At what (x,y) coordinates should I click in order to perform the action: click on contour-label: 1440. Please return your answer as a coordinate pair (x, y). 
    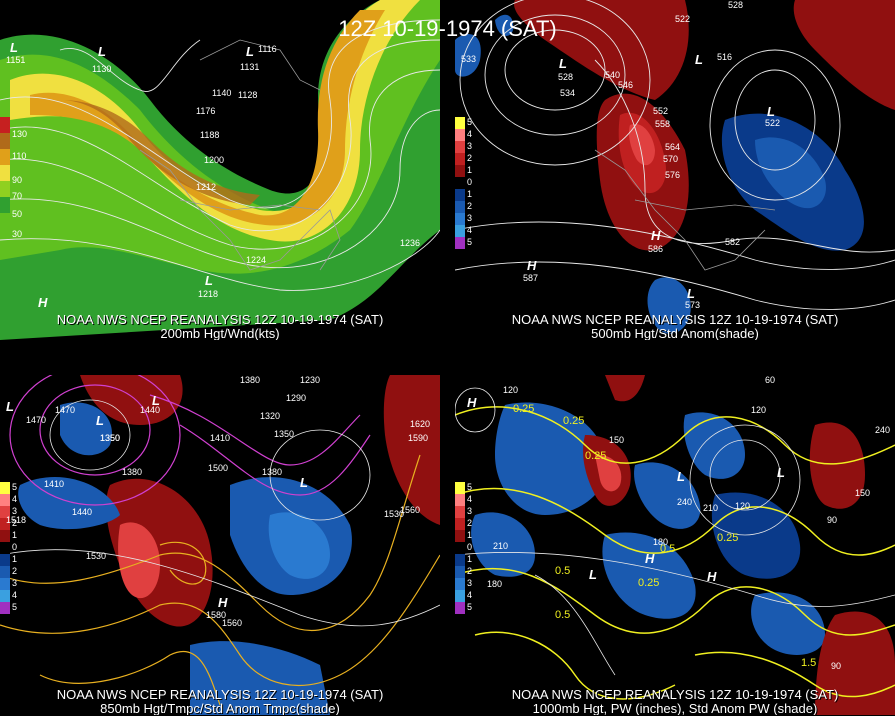
    Looking at the image, I should click on (150, 410).